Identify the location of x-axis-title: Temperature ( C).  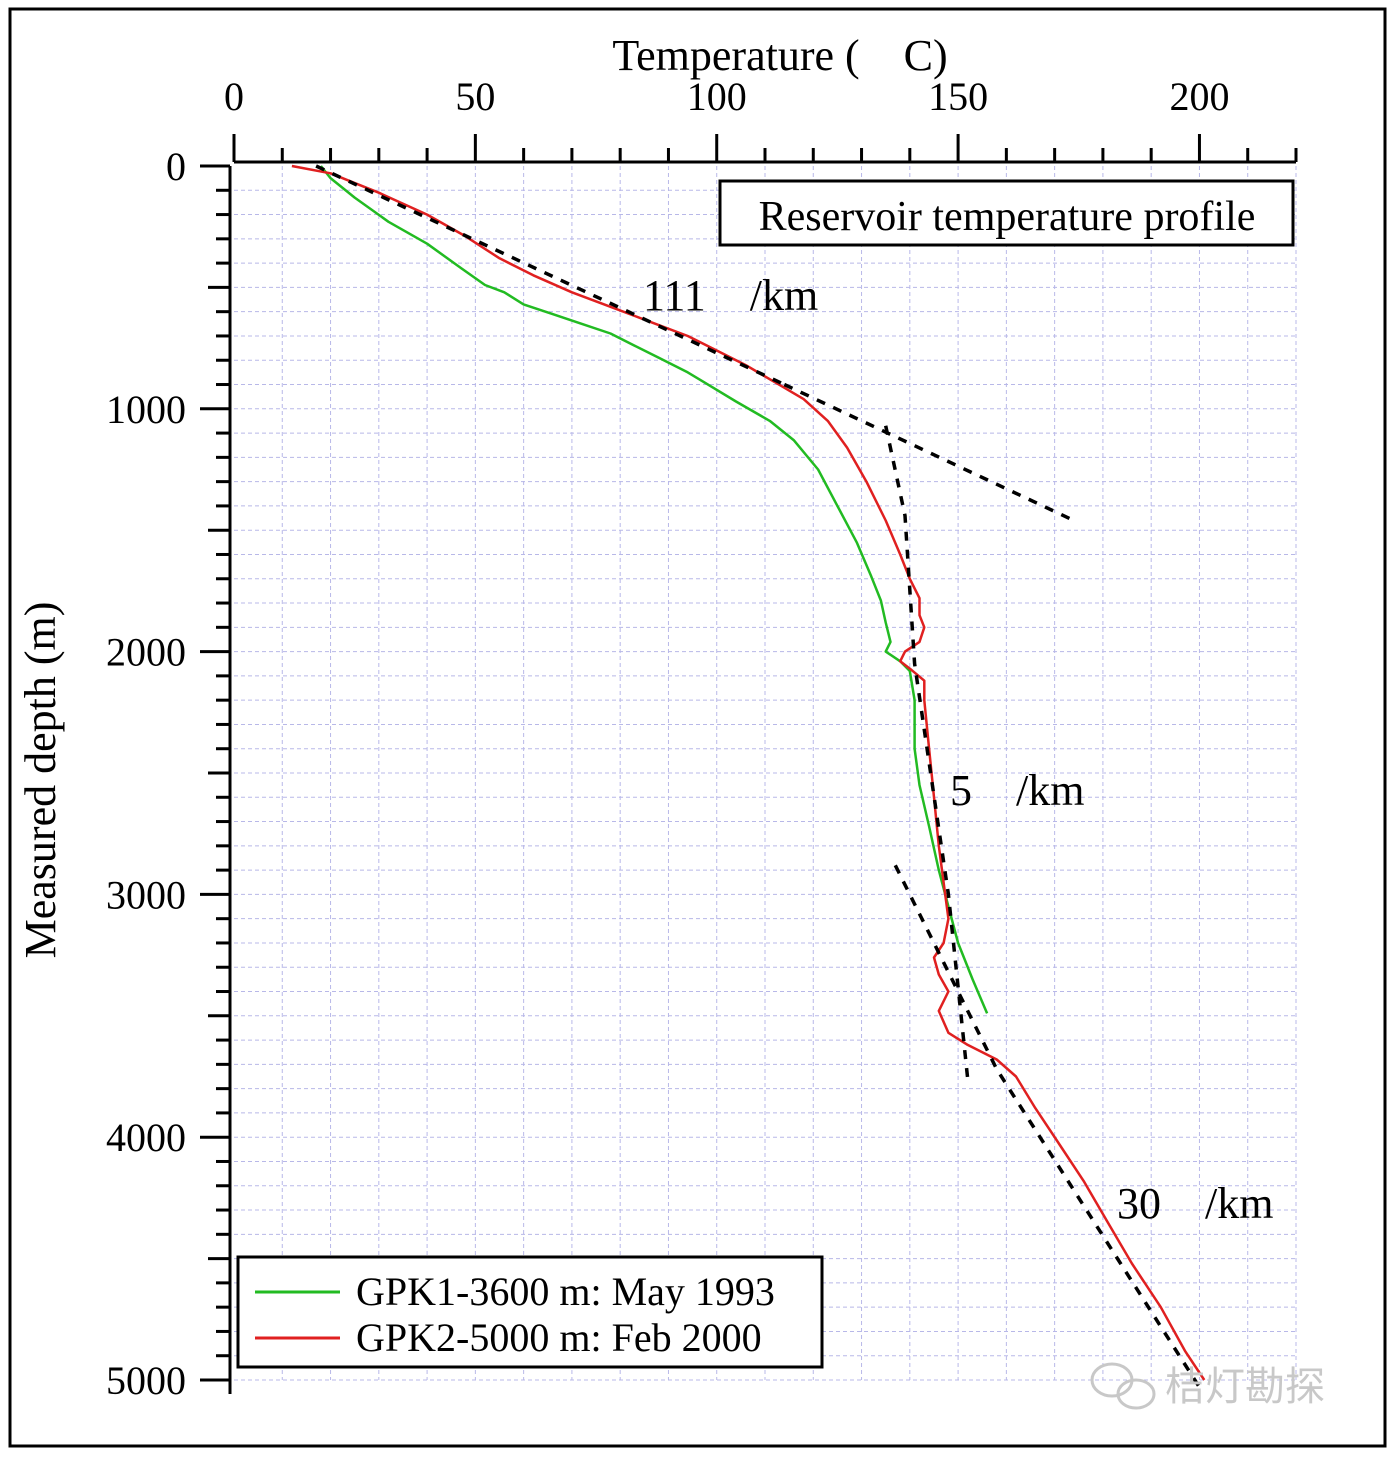
(779, 55).